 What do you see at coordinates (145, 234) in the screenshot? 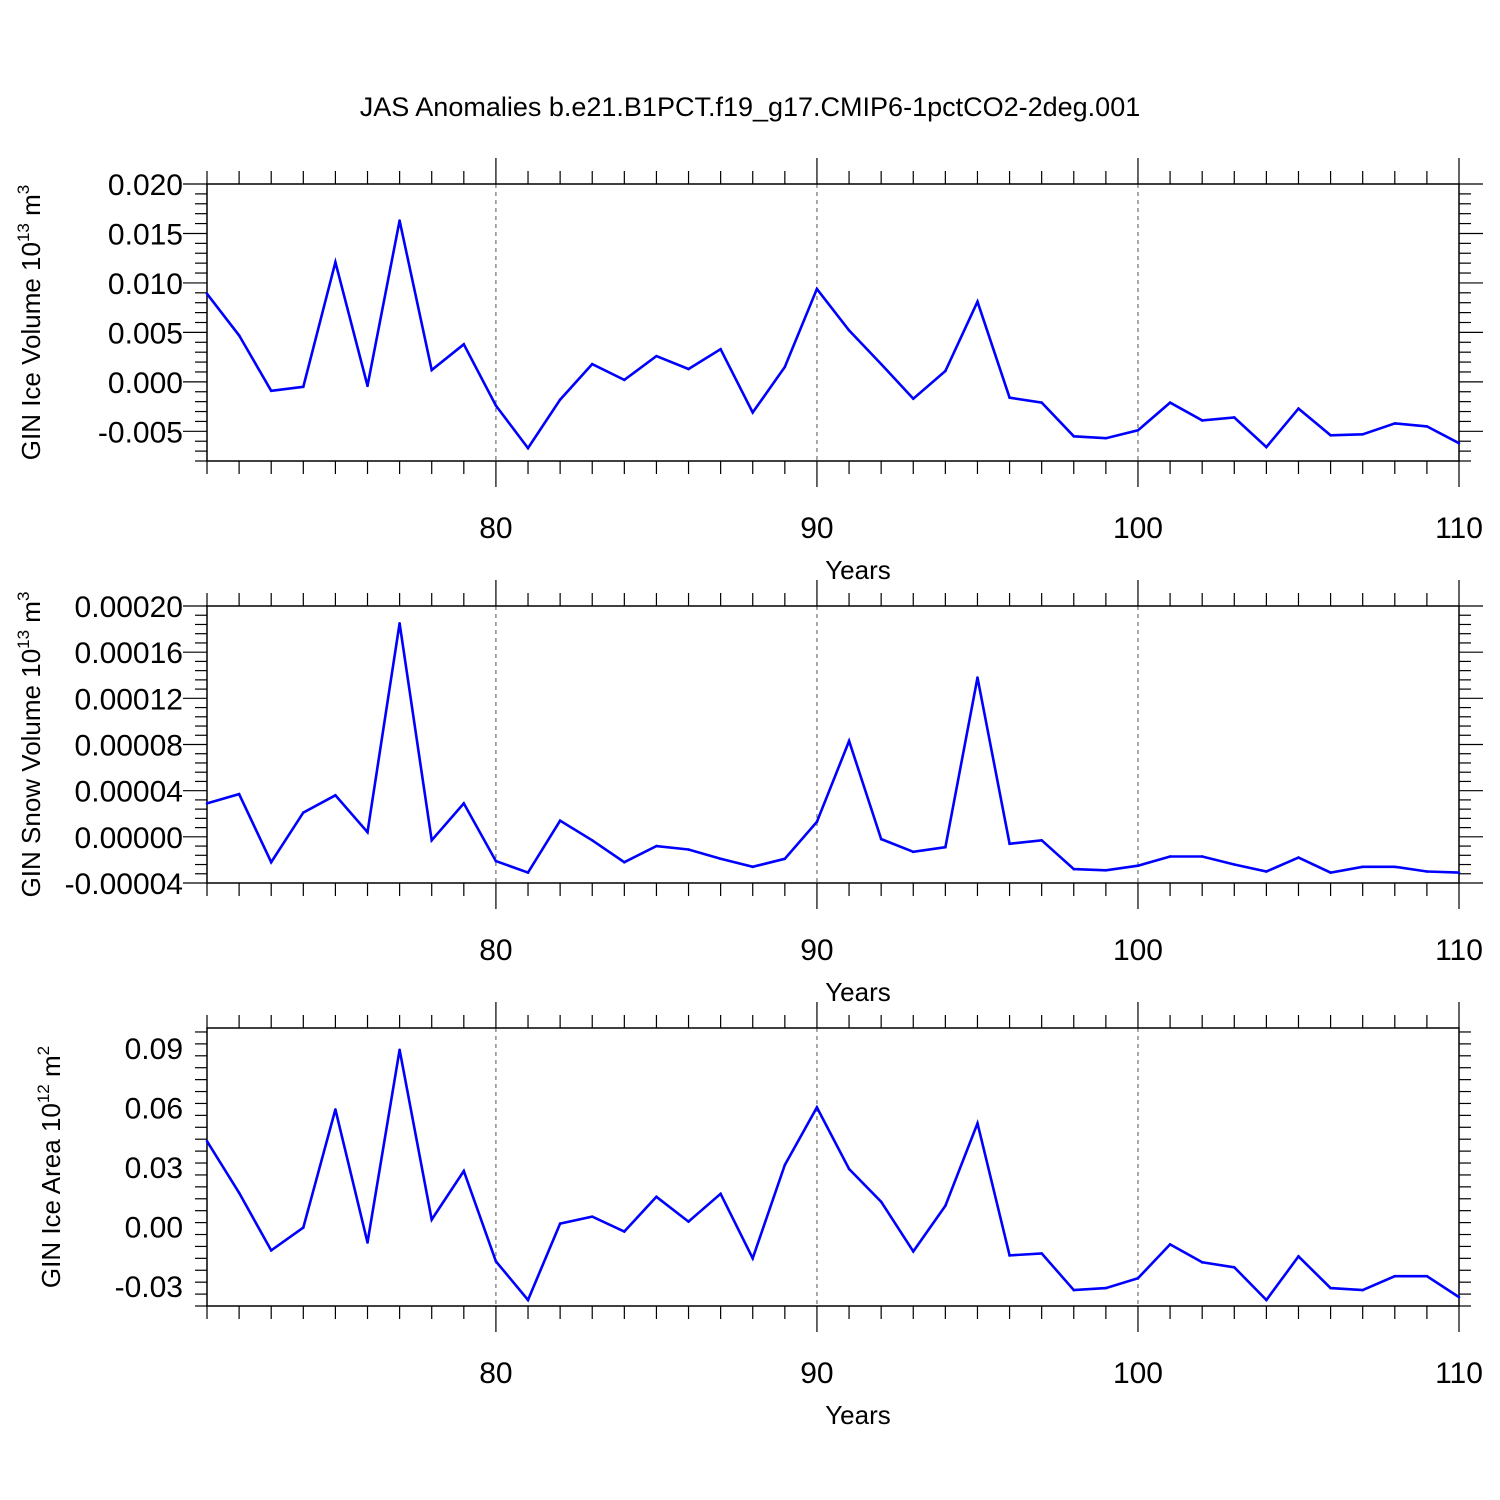
I see `y-tick-label: 0.015` at bounding box center [145, 234].